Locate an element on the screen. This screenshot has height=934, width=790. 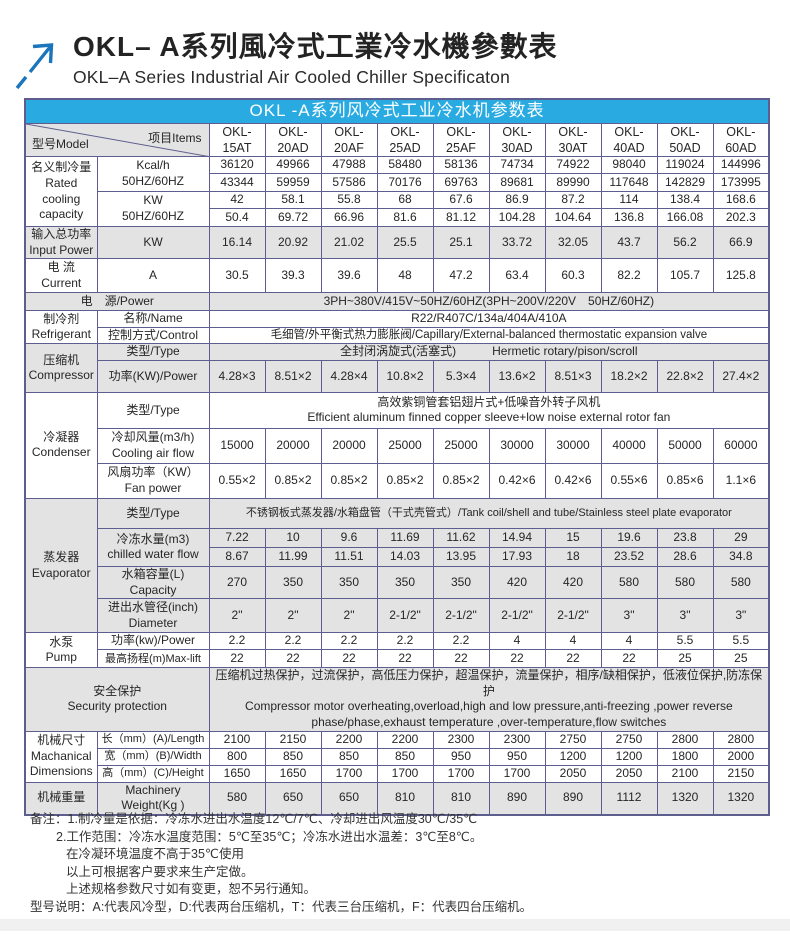
value-cell: 32.05 is located at coordinates (573, 242).